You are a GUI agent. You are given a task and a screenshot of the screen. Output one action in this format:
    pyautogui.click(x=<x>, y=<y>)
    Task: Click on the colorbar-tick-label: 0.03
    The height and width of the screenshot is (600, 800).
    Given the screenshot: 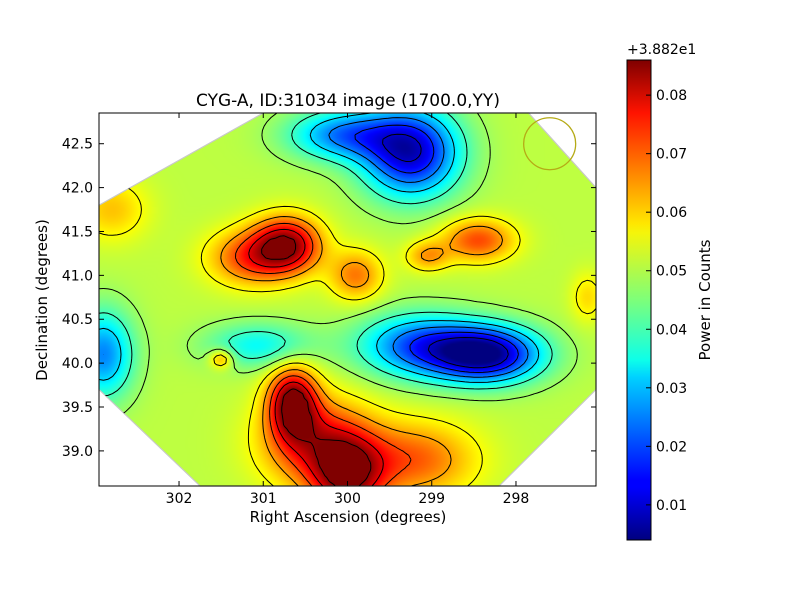 What is the action you would take?
    pyautogui.click(x=671, y=389)
    